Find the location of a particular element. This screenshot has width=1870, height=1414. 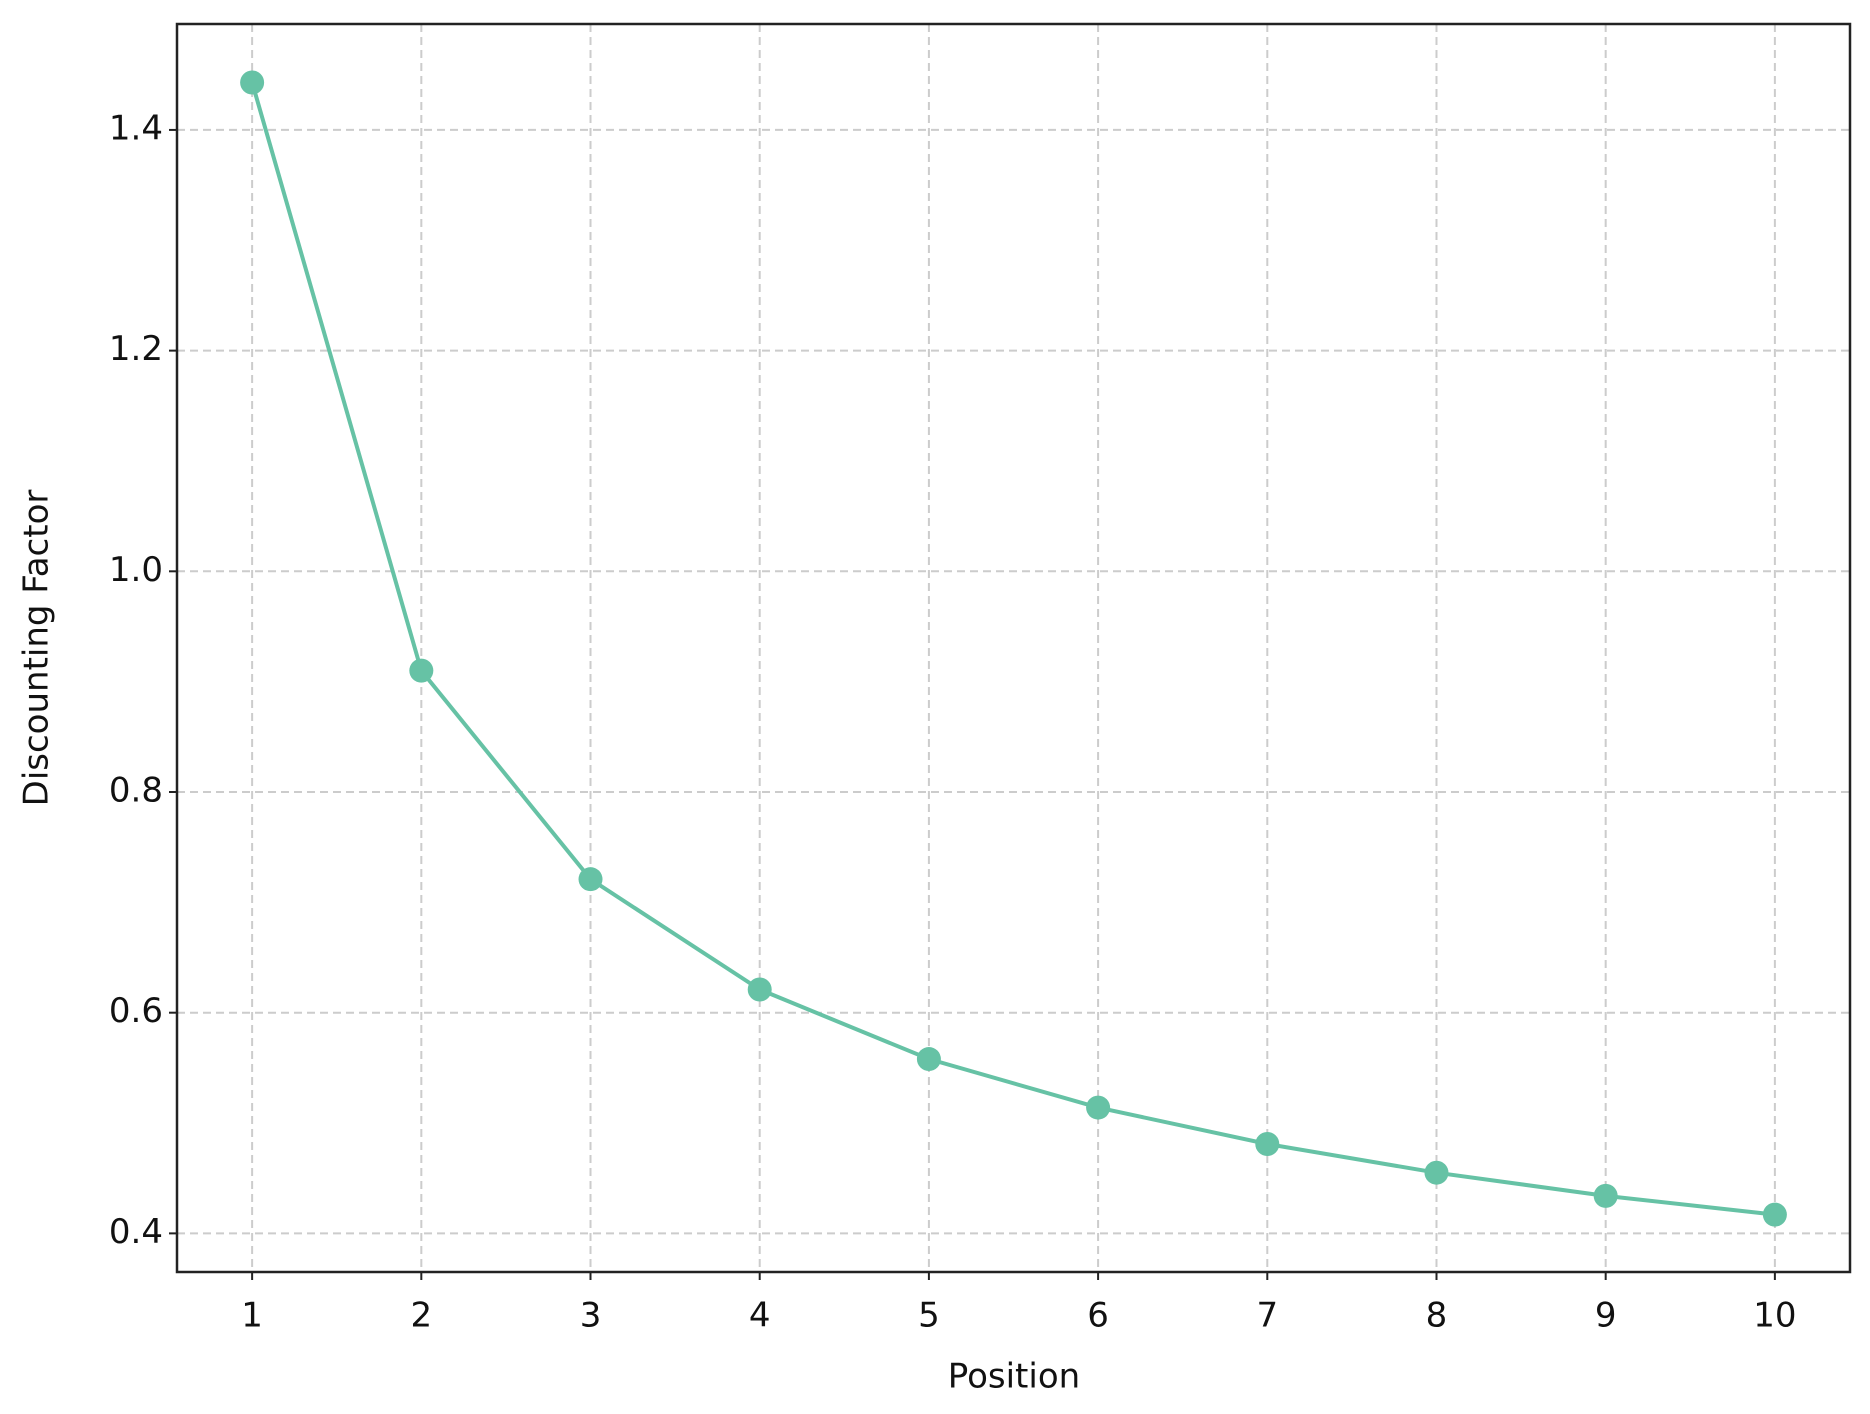

y-tick-label: 1.0 is located at coordinates (136, 570).